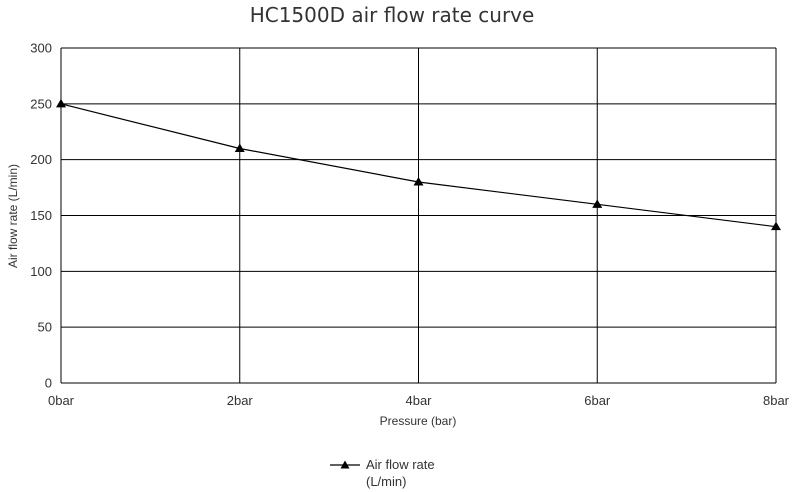  Describe the element at coordinates (13, 216) in the screenshot. I see `y-axis-label: Air flow rate (L/min)` at that location.